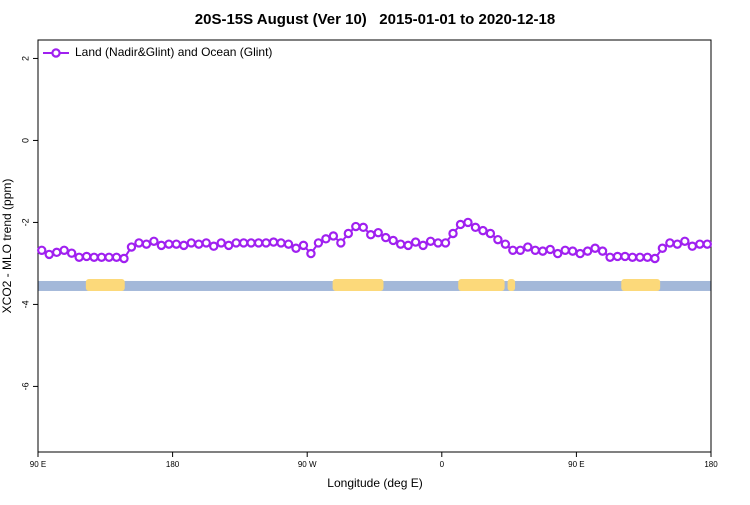  I want to click on y-tick-label: 0, so click(25, 140).